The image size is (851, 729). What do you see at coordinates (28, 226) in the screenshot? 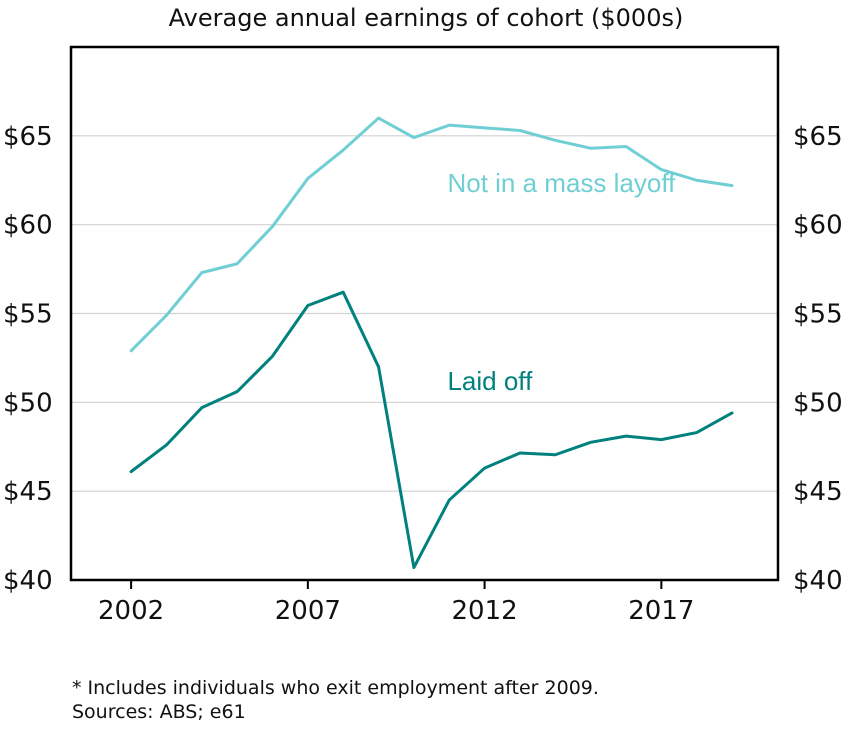
I see `y-tick-label-left-$60: $60` at bounding box center [28, 226].